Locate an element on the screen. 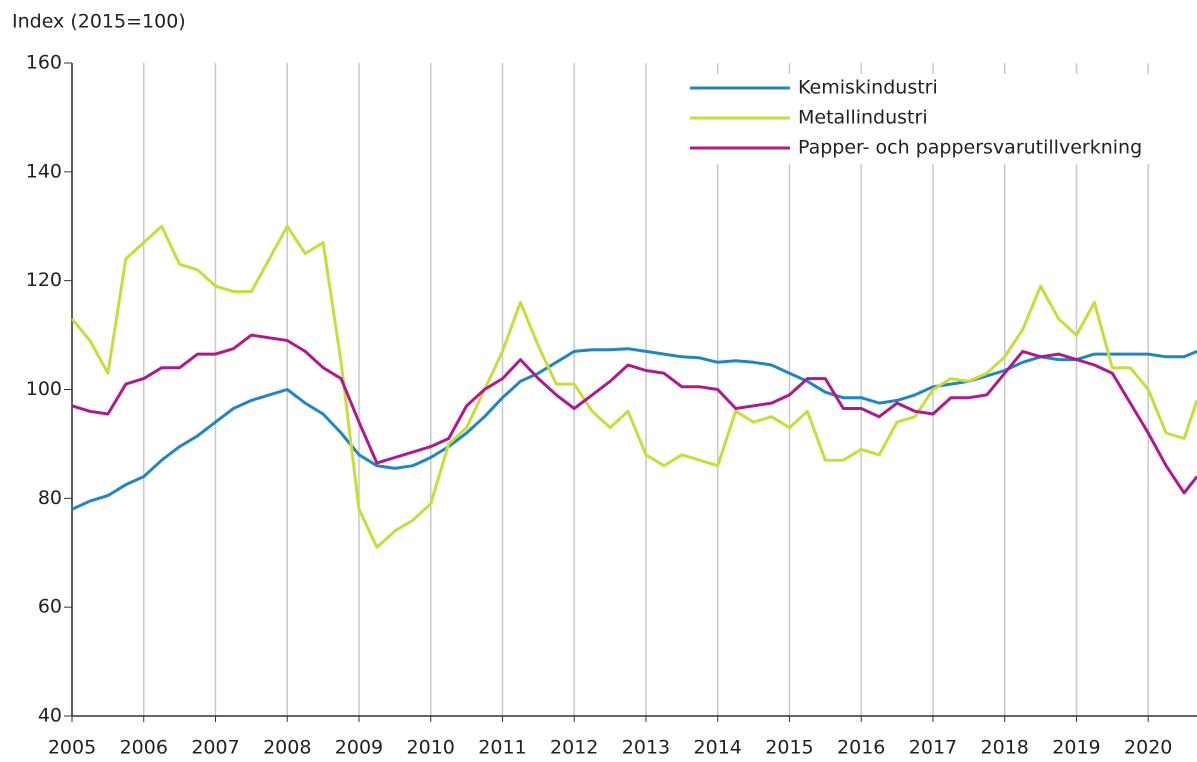  x-tick-label: 2019 is located at coordinates (1076, 748).